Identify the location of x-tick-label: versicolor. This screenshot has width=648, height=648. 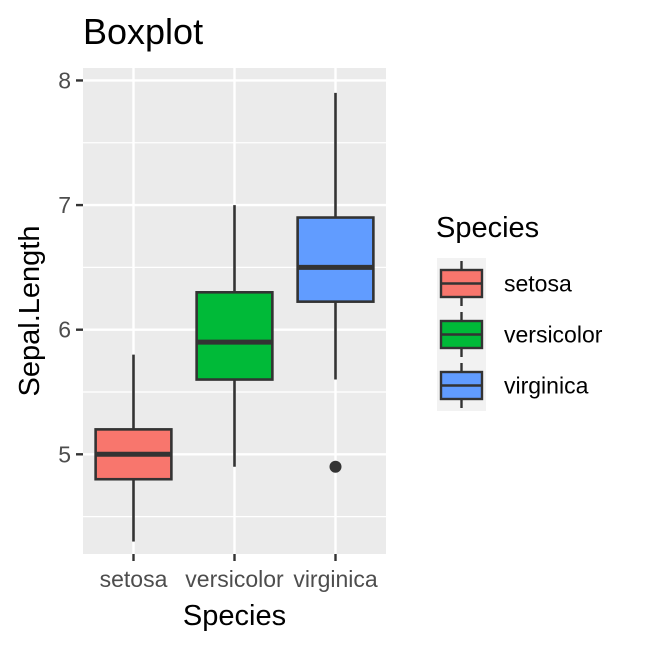
(234, 579).